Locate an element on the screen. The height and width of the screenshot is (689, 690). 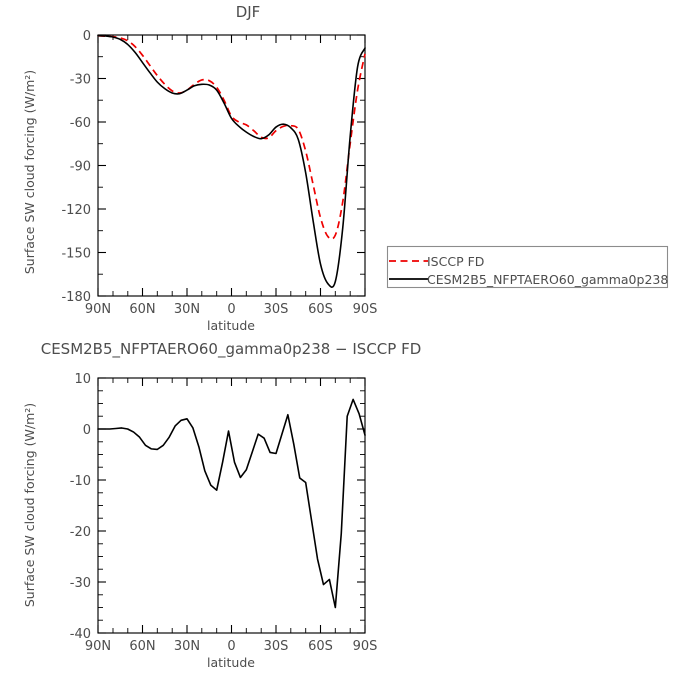
bottom-panel-ylabel: Surface SW cloud forcing (W/m²) is located at coordinates (29, 505).